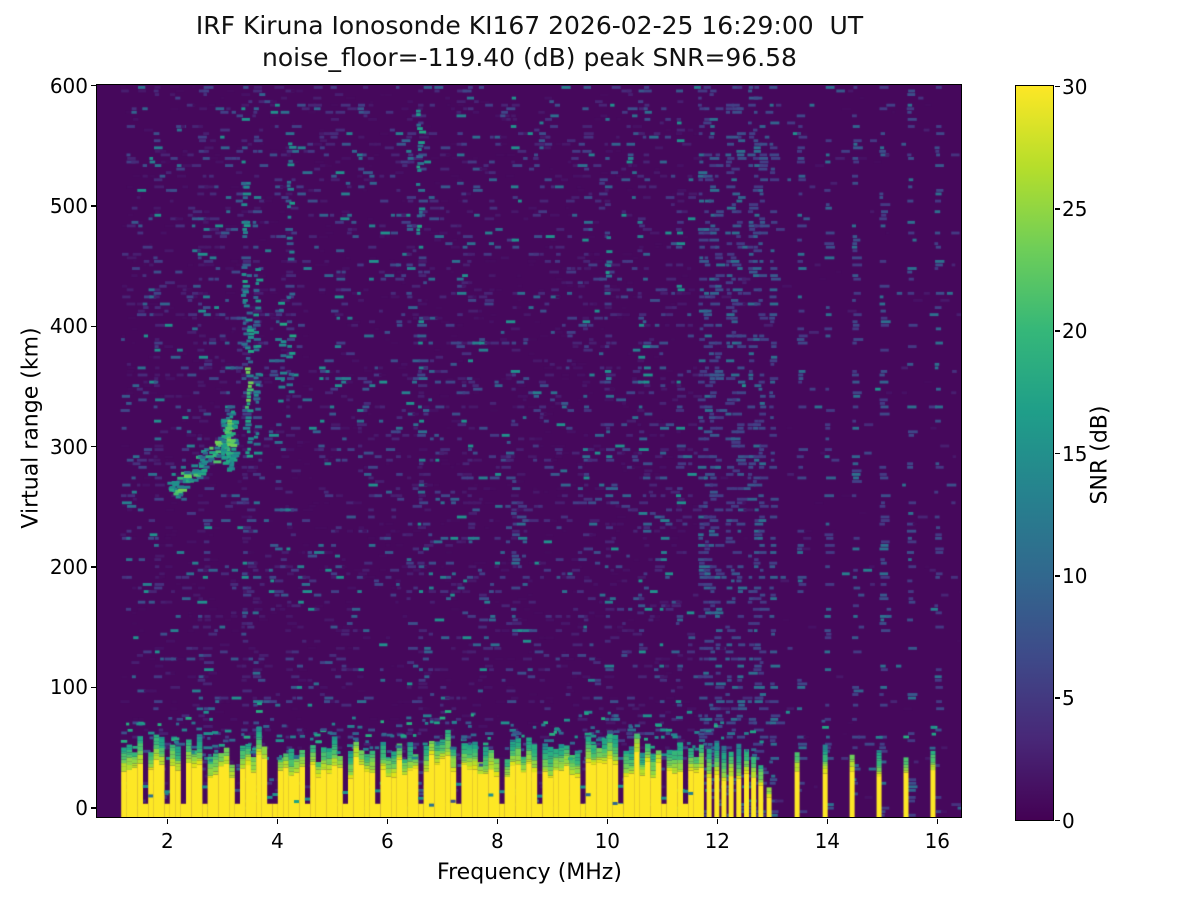 Image resolution: width=1200 pixels, height=900 pixels. I want to click on x-axis-label: Frequency (MHz), so click(529, 872).